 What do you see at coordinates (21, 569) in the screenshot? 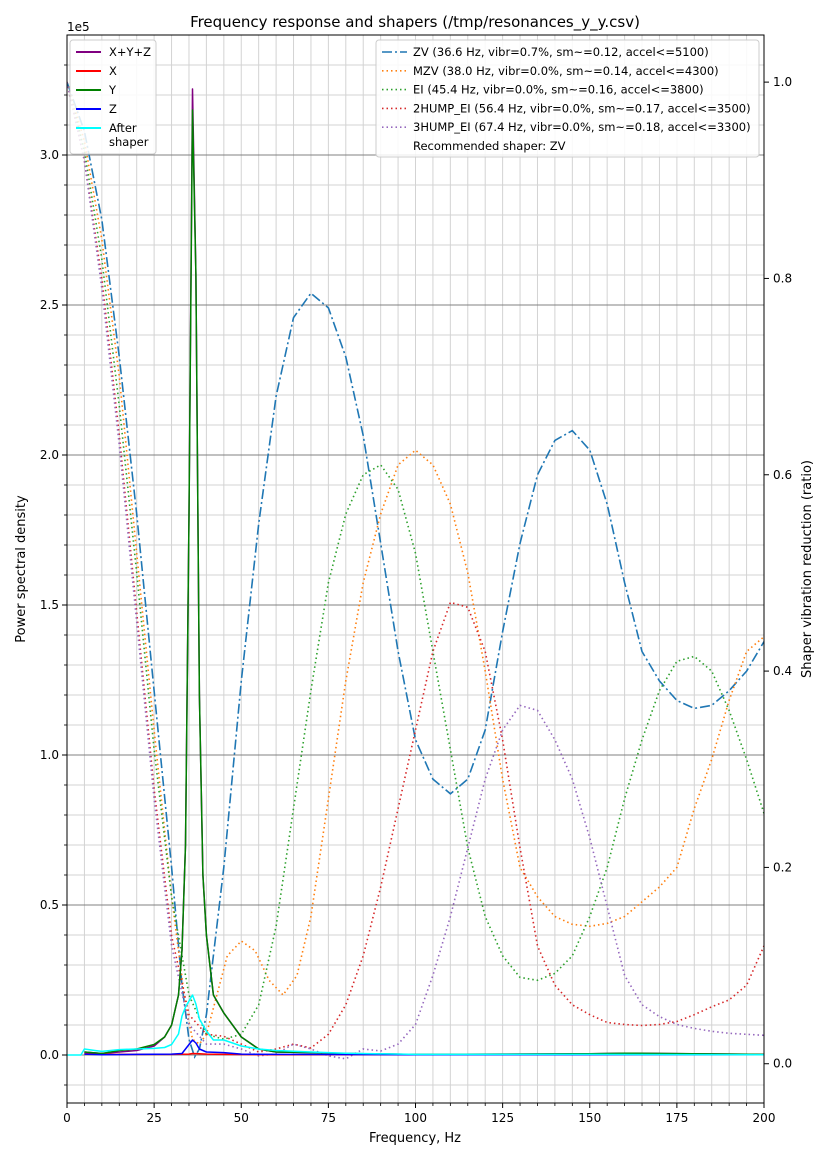
I see `y-axis-label: Power spectral density` at bounding box center [21, 569].